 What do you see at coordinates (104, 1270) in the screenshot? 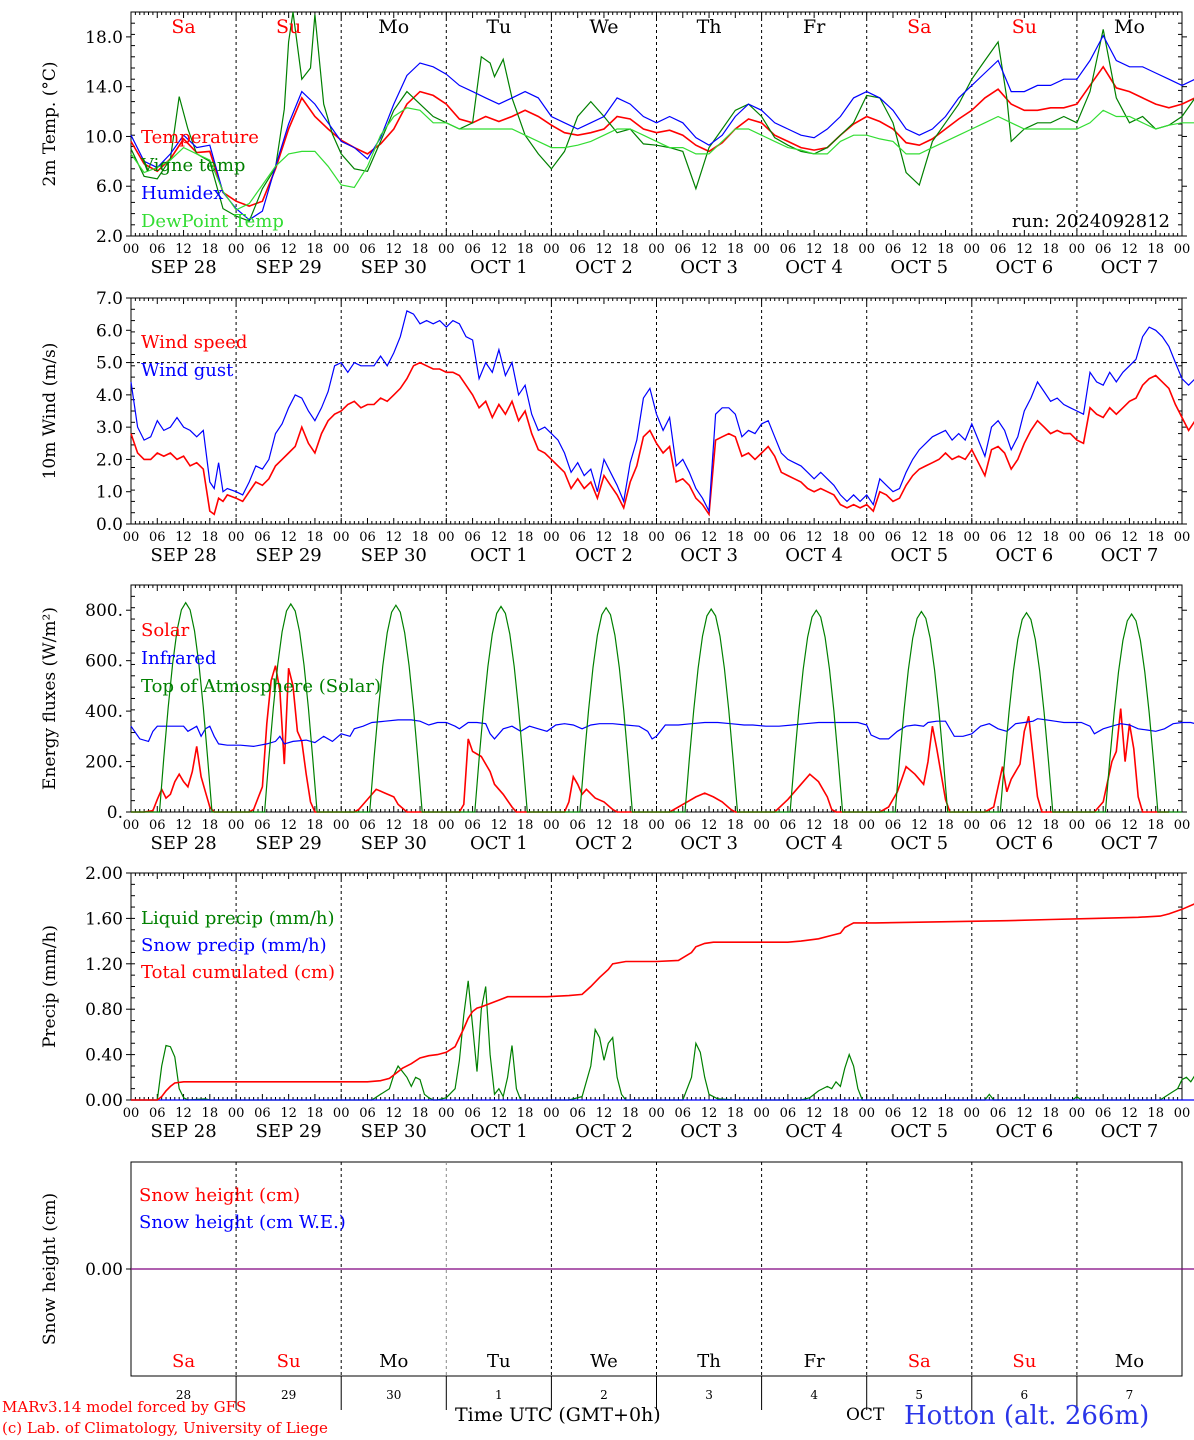
I see `y-tick-label: 0.00` at bounding box center [104, 1270].